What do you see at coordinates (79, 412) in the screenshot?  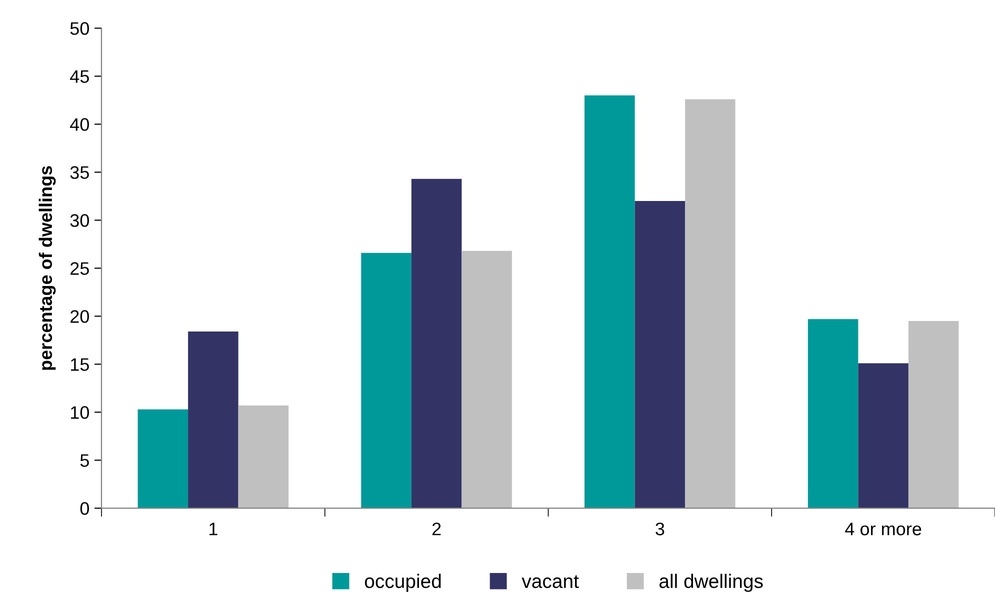 I see `y-tick-label: 10` at bounding box center [79, 412].